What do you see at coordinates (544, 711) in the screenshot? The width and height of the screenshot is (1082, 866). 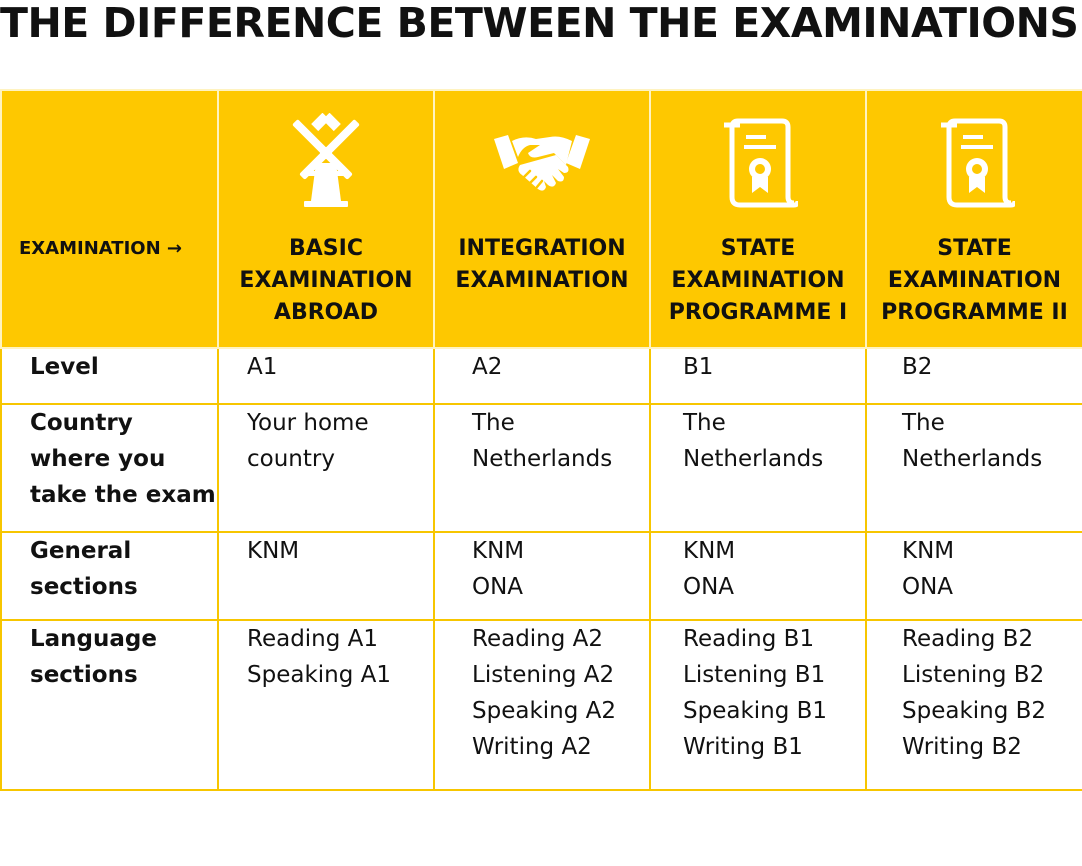 I see `cell-line: Speaking A2` at bounding box center [544, 711].